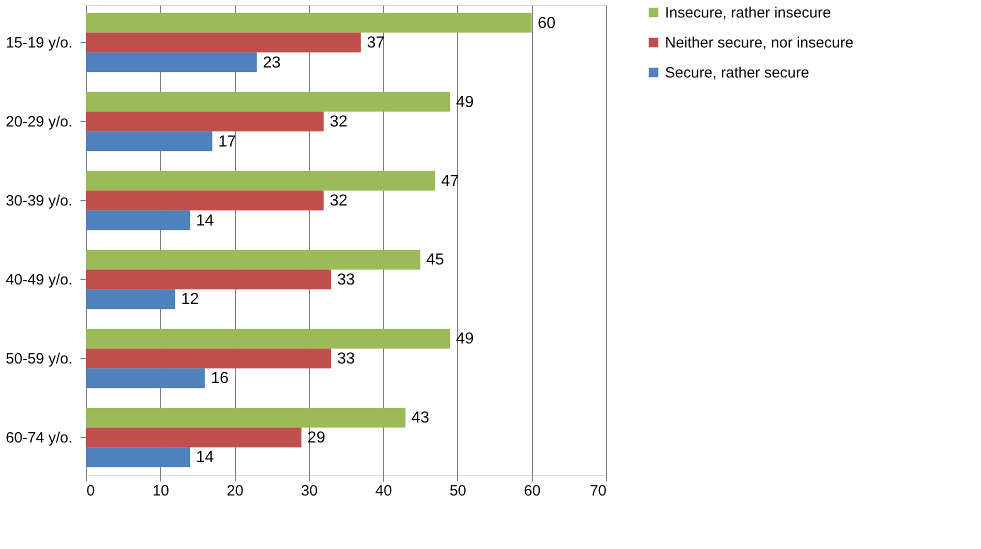  I want to click on data-label: 47, so click(450, 181).